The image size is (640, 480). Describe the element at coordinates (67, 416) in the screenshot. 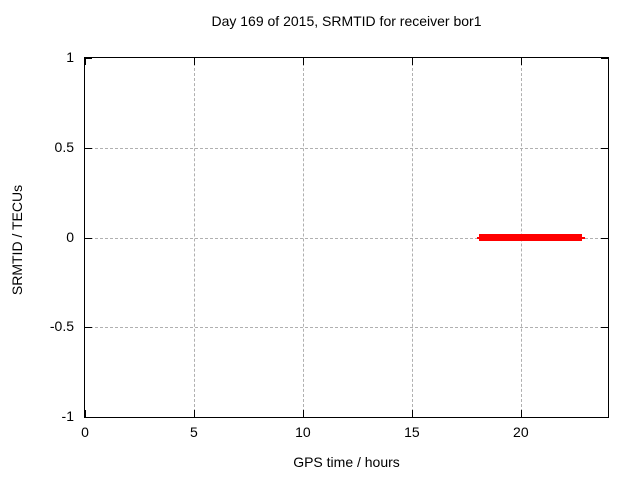

I see `y-tick-label: -1` at that location.